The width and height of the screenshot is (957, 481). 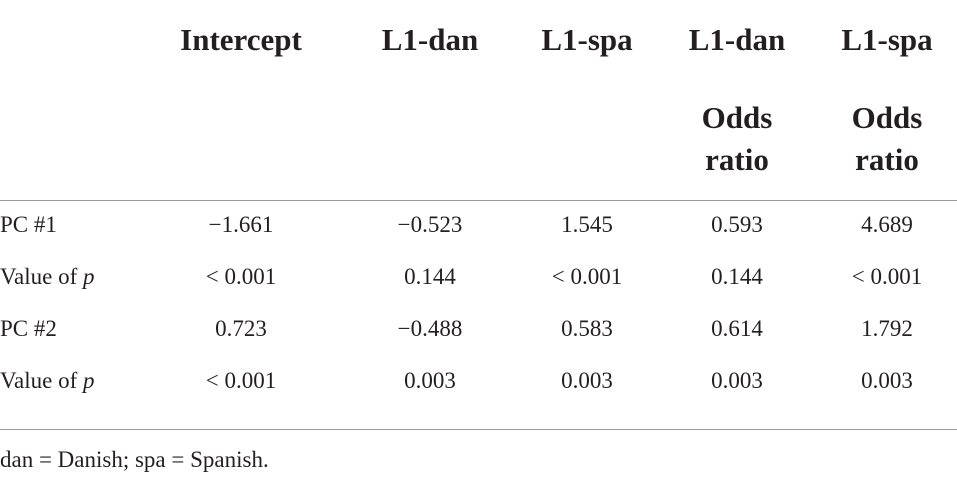 What do you see at coordinates (241, 39) in the screenshot?
I see `column-header: Intercept` at bounding box center [241, 39].